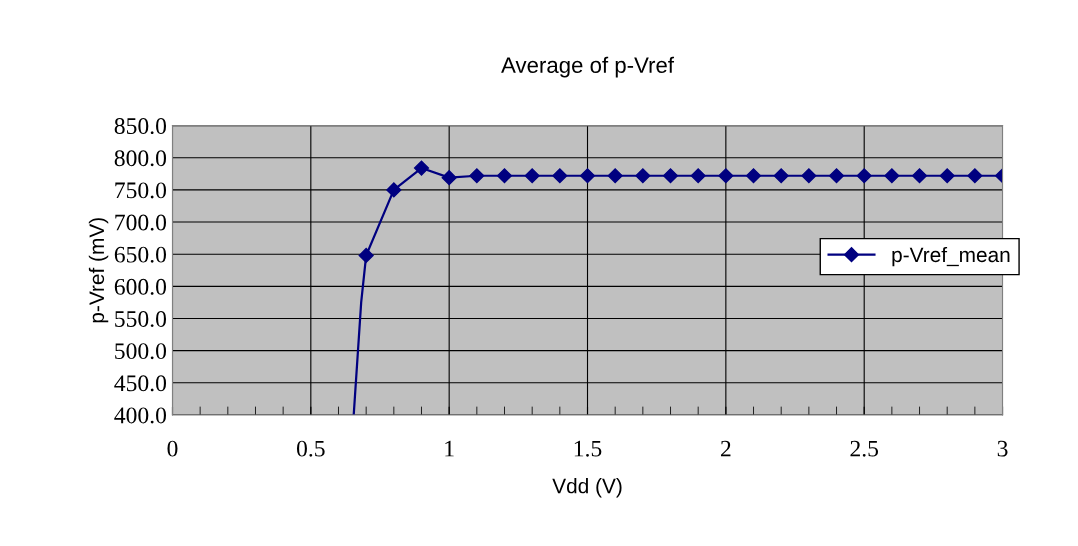  Describe the element at coordinates (140, 126) in the screenshot. I see `y-tick-label: 850.0` at that location.